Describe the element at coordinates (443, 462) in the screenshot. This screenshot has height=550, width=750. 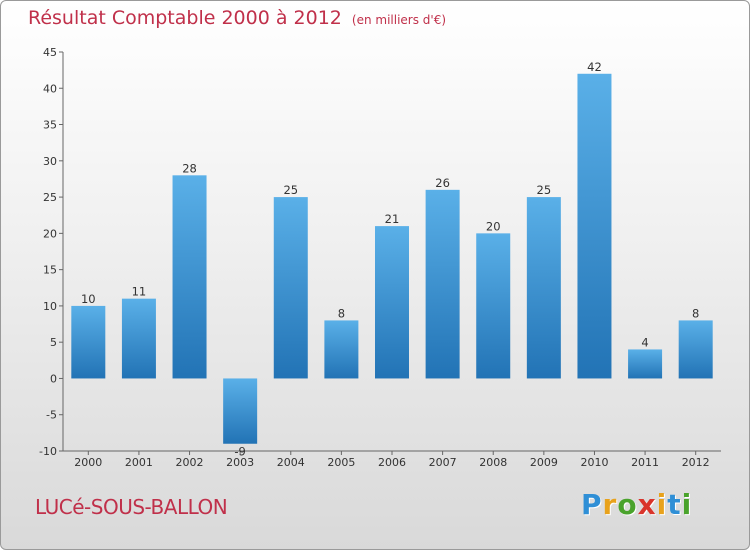
I see `x-tick-label: 2007` at that location.